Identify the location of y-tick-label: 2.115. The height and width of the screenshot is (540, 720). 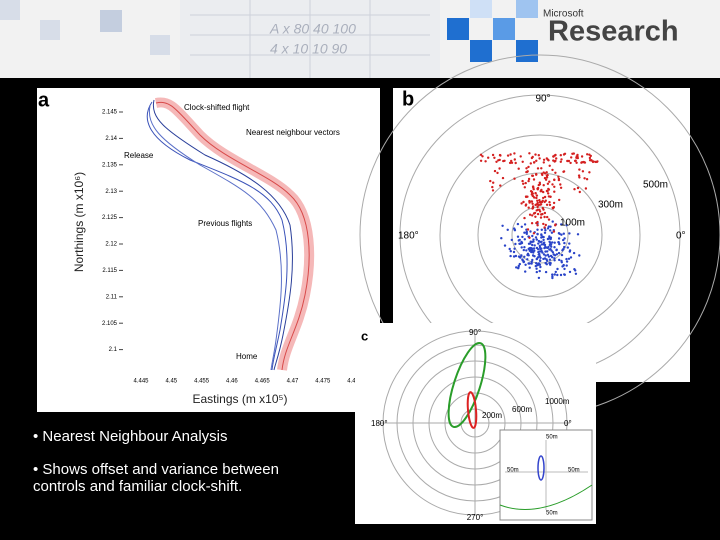
(109, 271).